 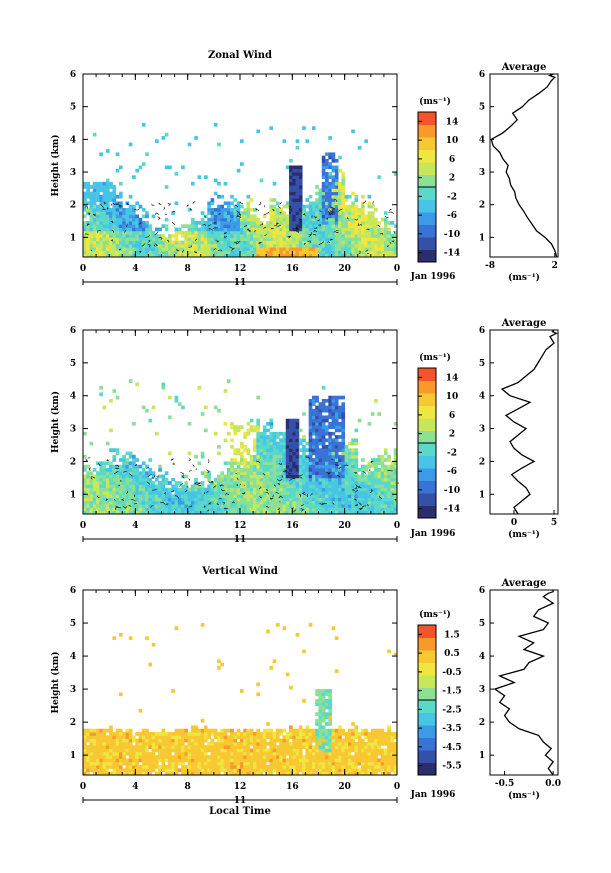 I want to click on day-label: 11, so click(x=240, y=283).